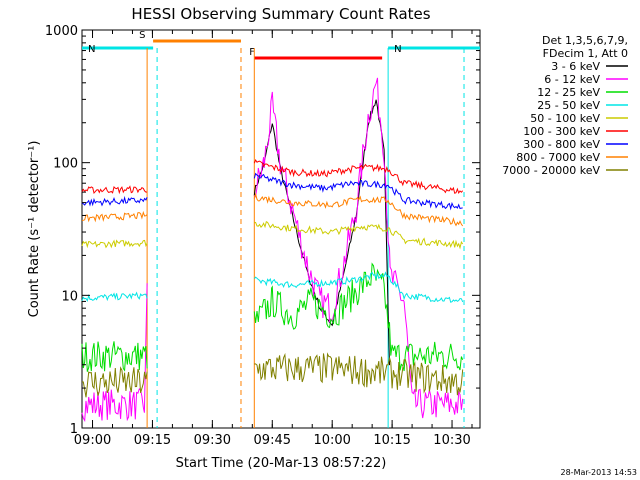 Image resolution: width=640 pixels, height=480 pixels. Describe the element at coordinates (69, 296) in the screenshot. I see `y-tick-label: 10` at that location.